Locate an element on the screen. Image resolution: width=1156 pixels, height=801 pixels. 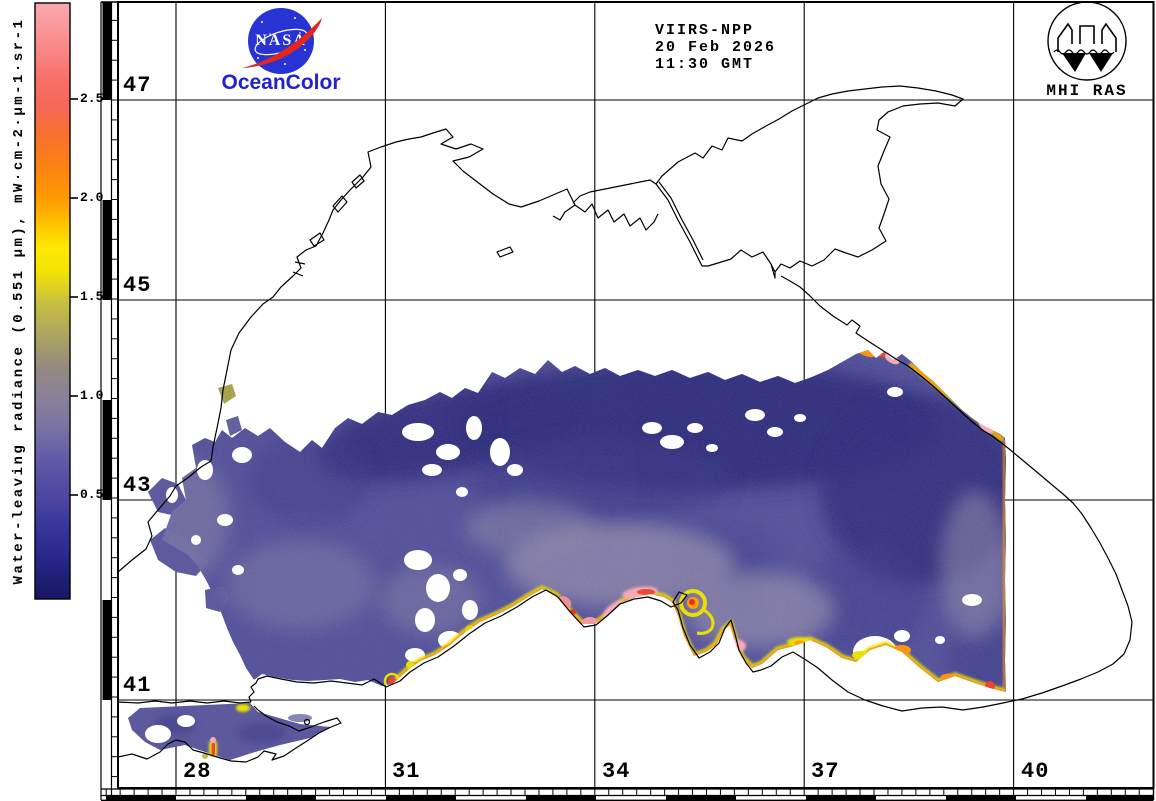
lat-label-41: 41 is located at coordinates (137, 685).